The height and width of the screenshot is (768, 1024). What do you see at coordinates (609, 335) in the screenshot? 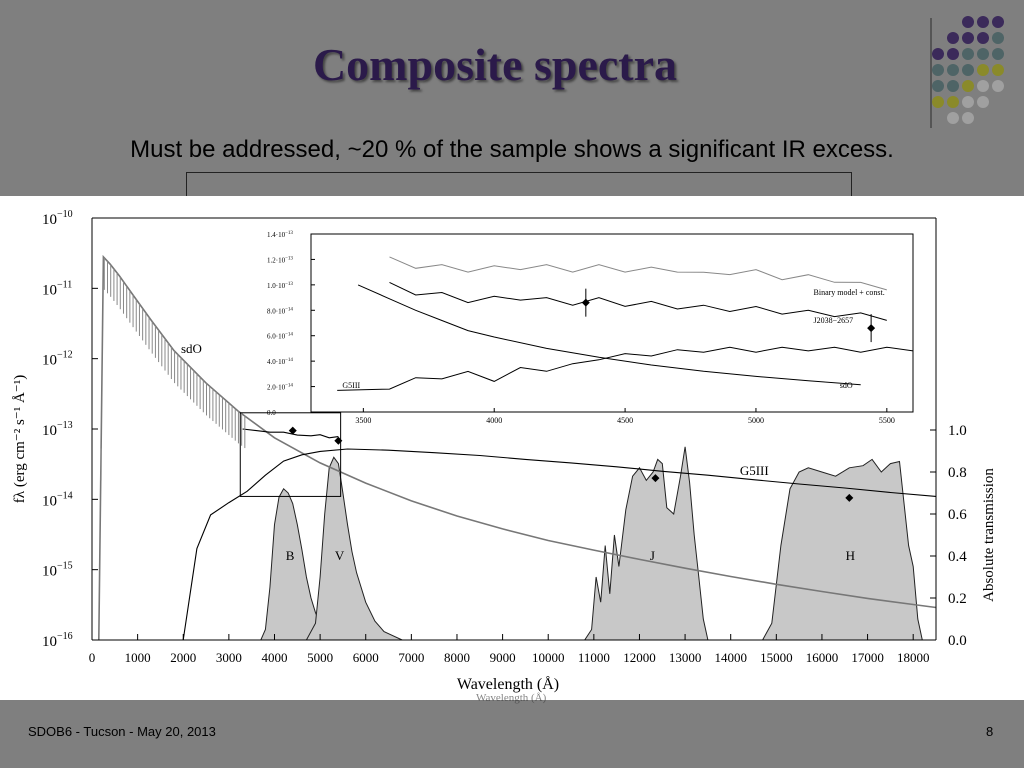
I see `inset-series-sdo-line` at bounding box center [609, 335].